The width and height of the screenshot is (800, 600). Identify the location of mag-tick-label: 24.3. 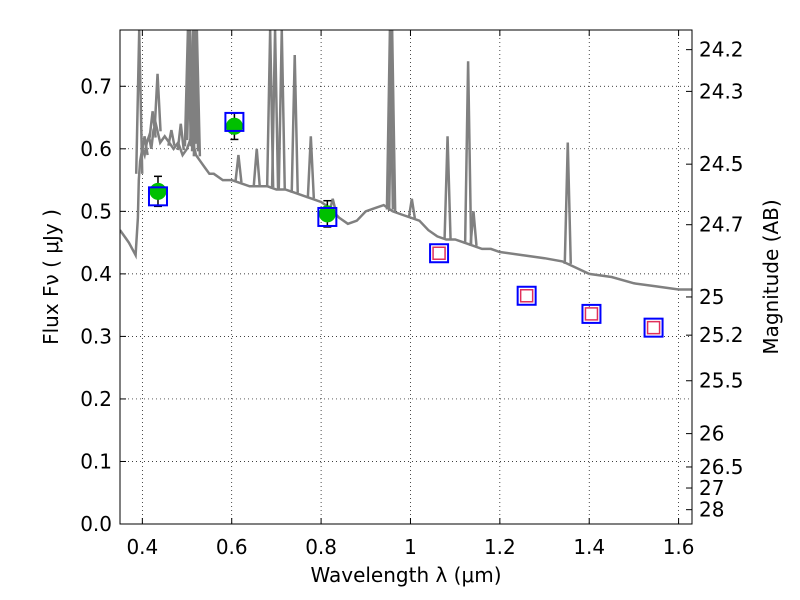
(721, 91).